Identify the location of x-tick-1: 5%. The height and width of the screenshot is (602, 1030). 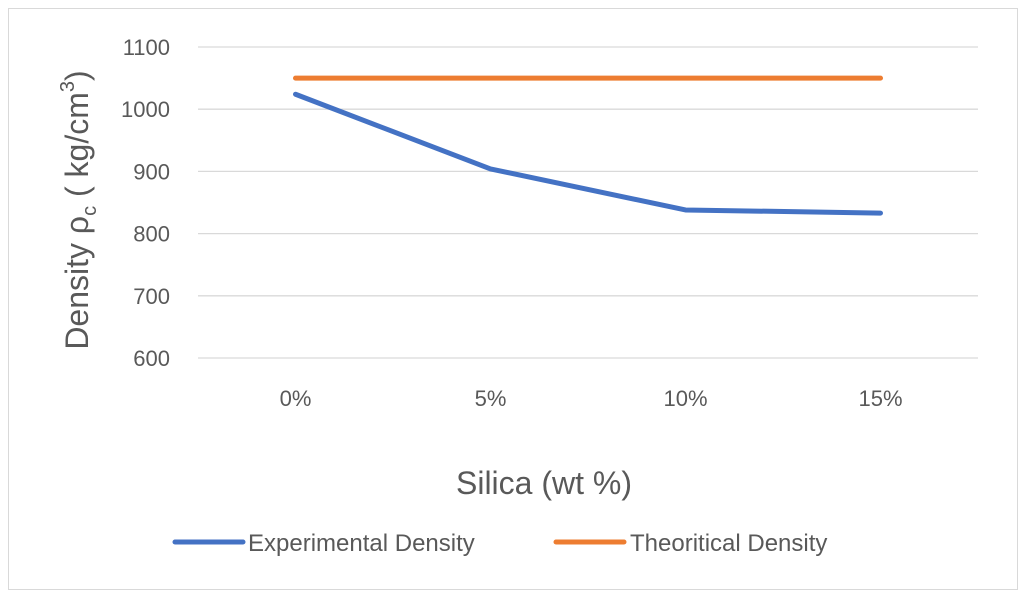
(491, 398).